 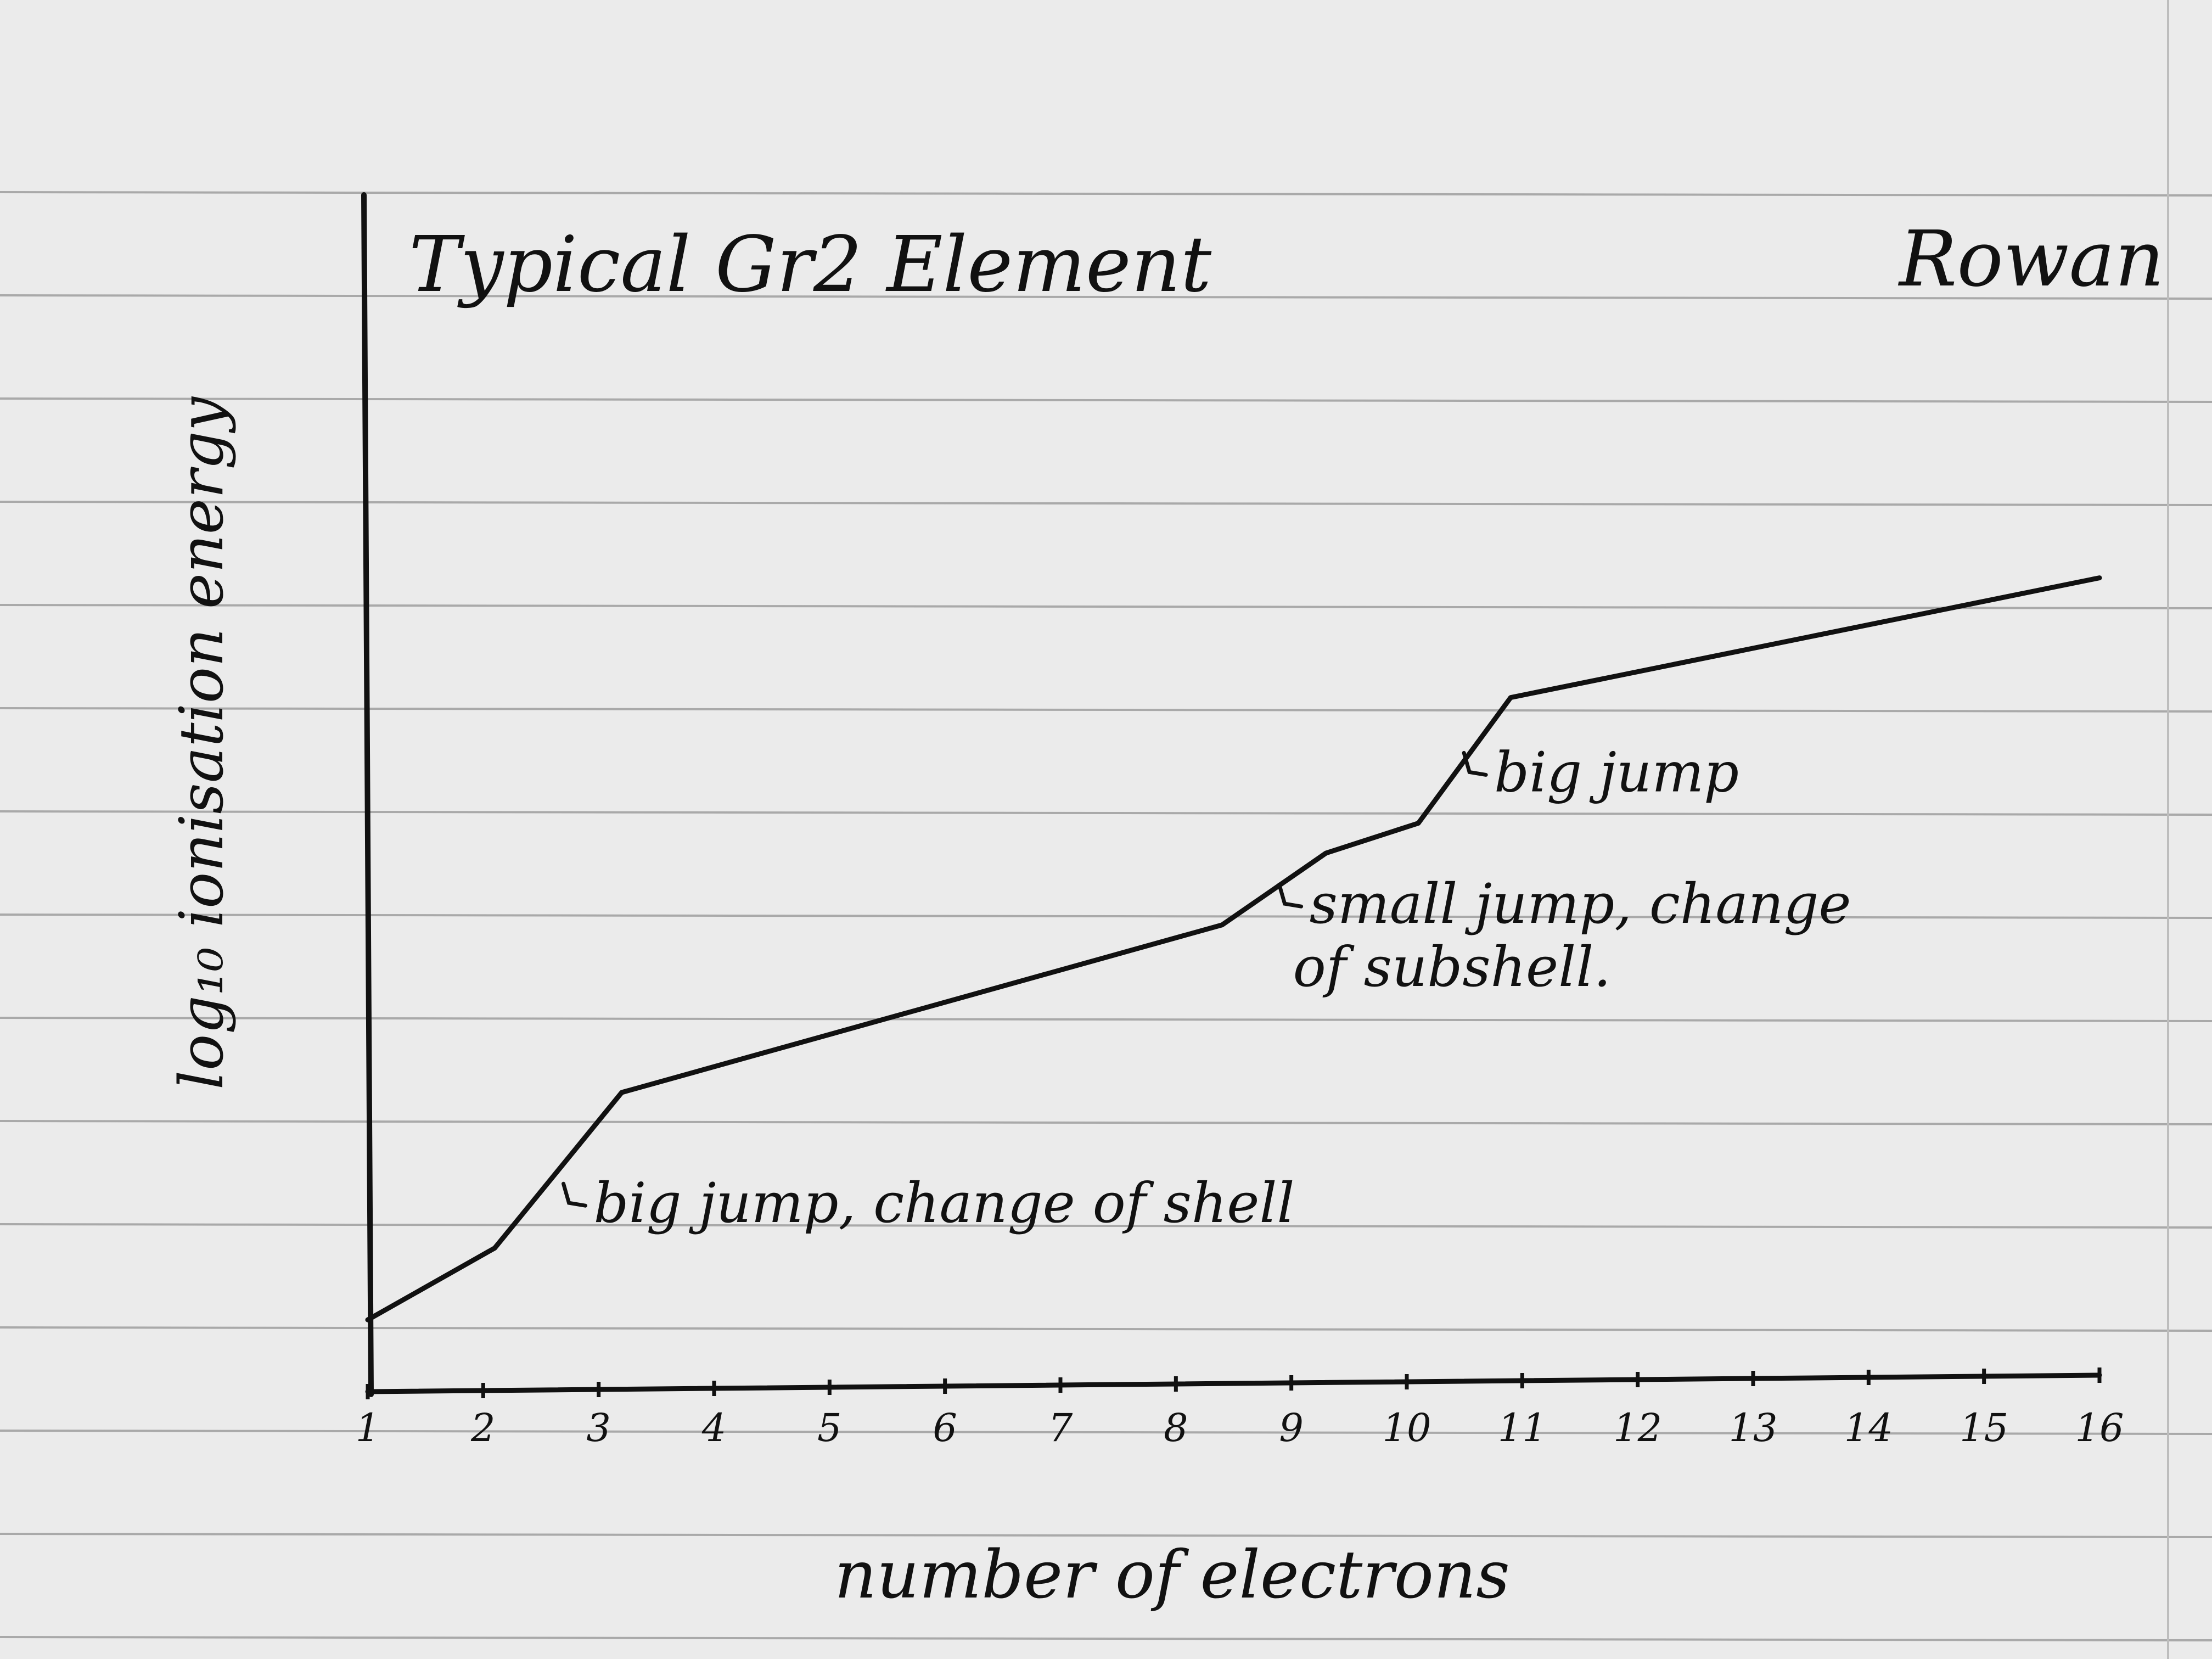 I want to click on x-tick-label: 15, so click(x=1984, y=1427).